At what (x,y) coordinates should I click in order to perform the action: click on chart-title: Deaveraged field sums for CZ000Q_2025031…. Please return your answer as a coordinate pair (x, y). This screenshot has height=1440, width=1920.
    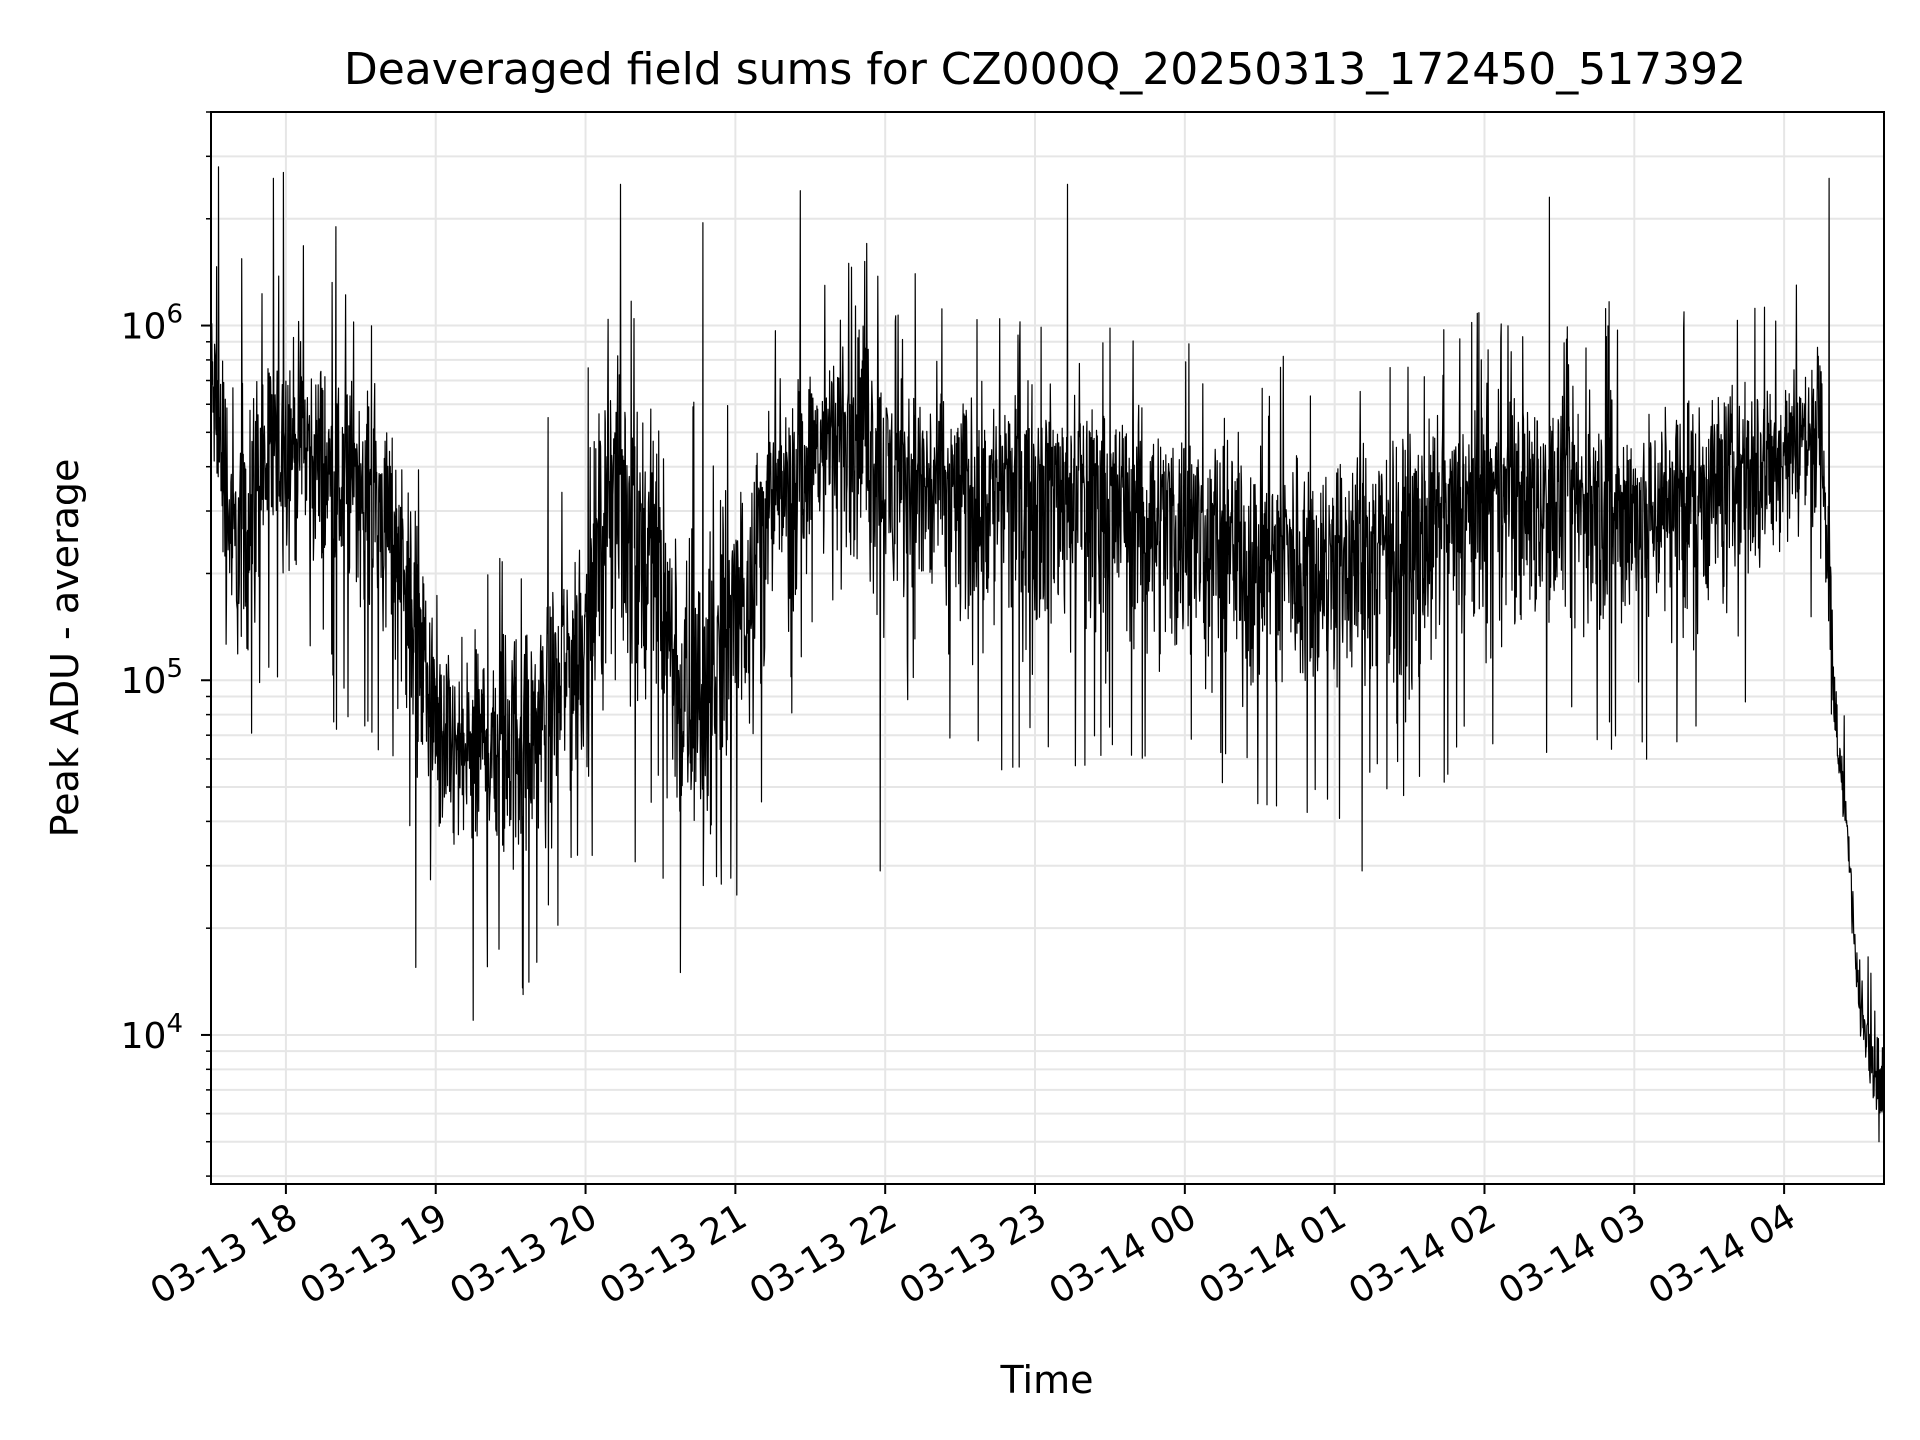
    Looking at the image, I should click on (1045, 69).